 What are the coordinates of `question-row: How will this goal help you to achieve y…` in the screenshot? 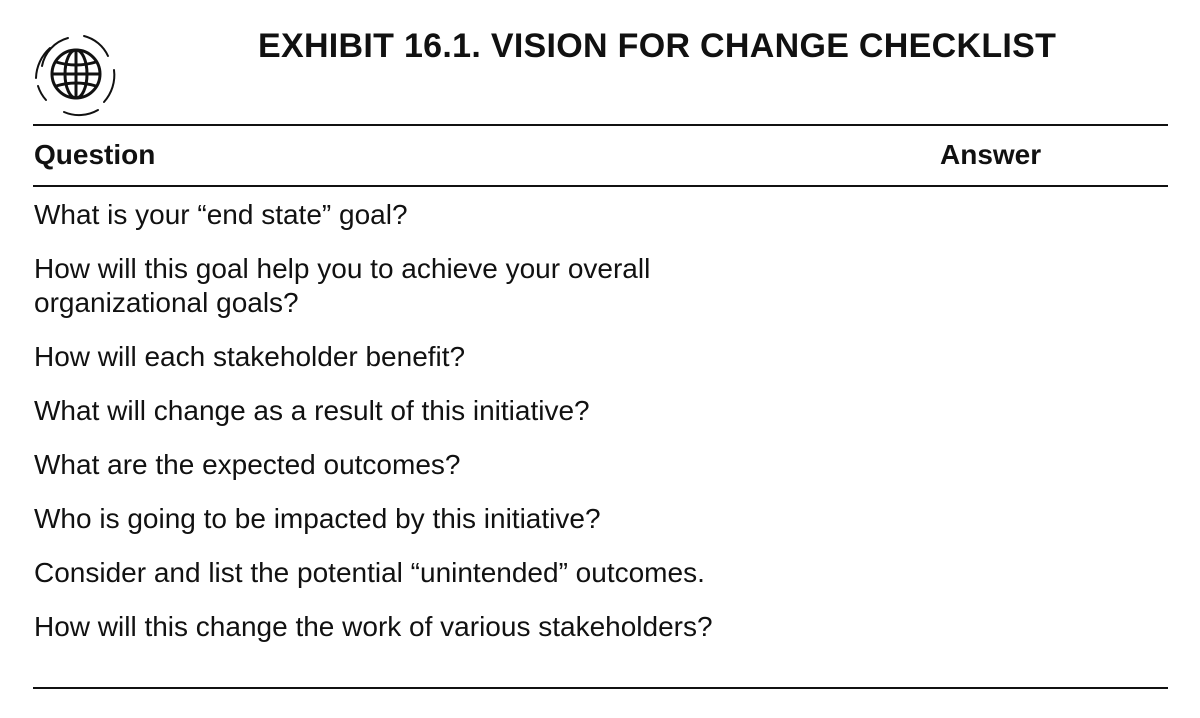 It's located at (342, 285).